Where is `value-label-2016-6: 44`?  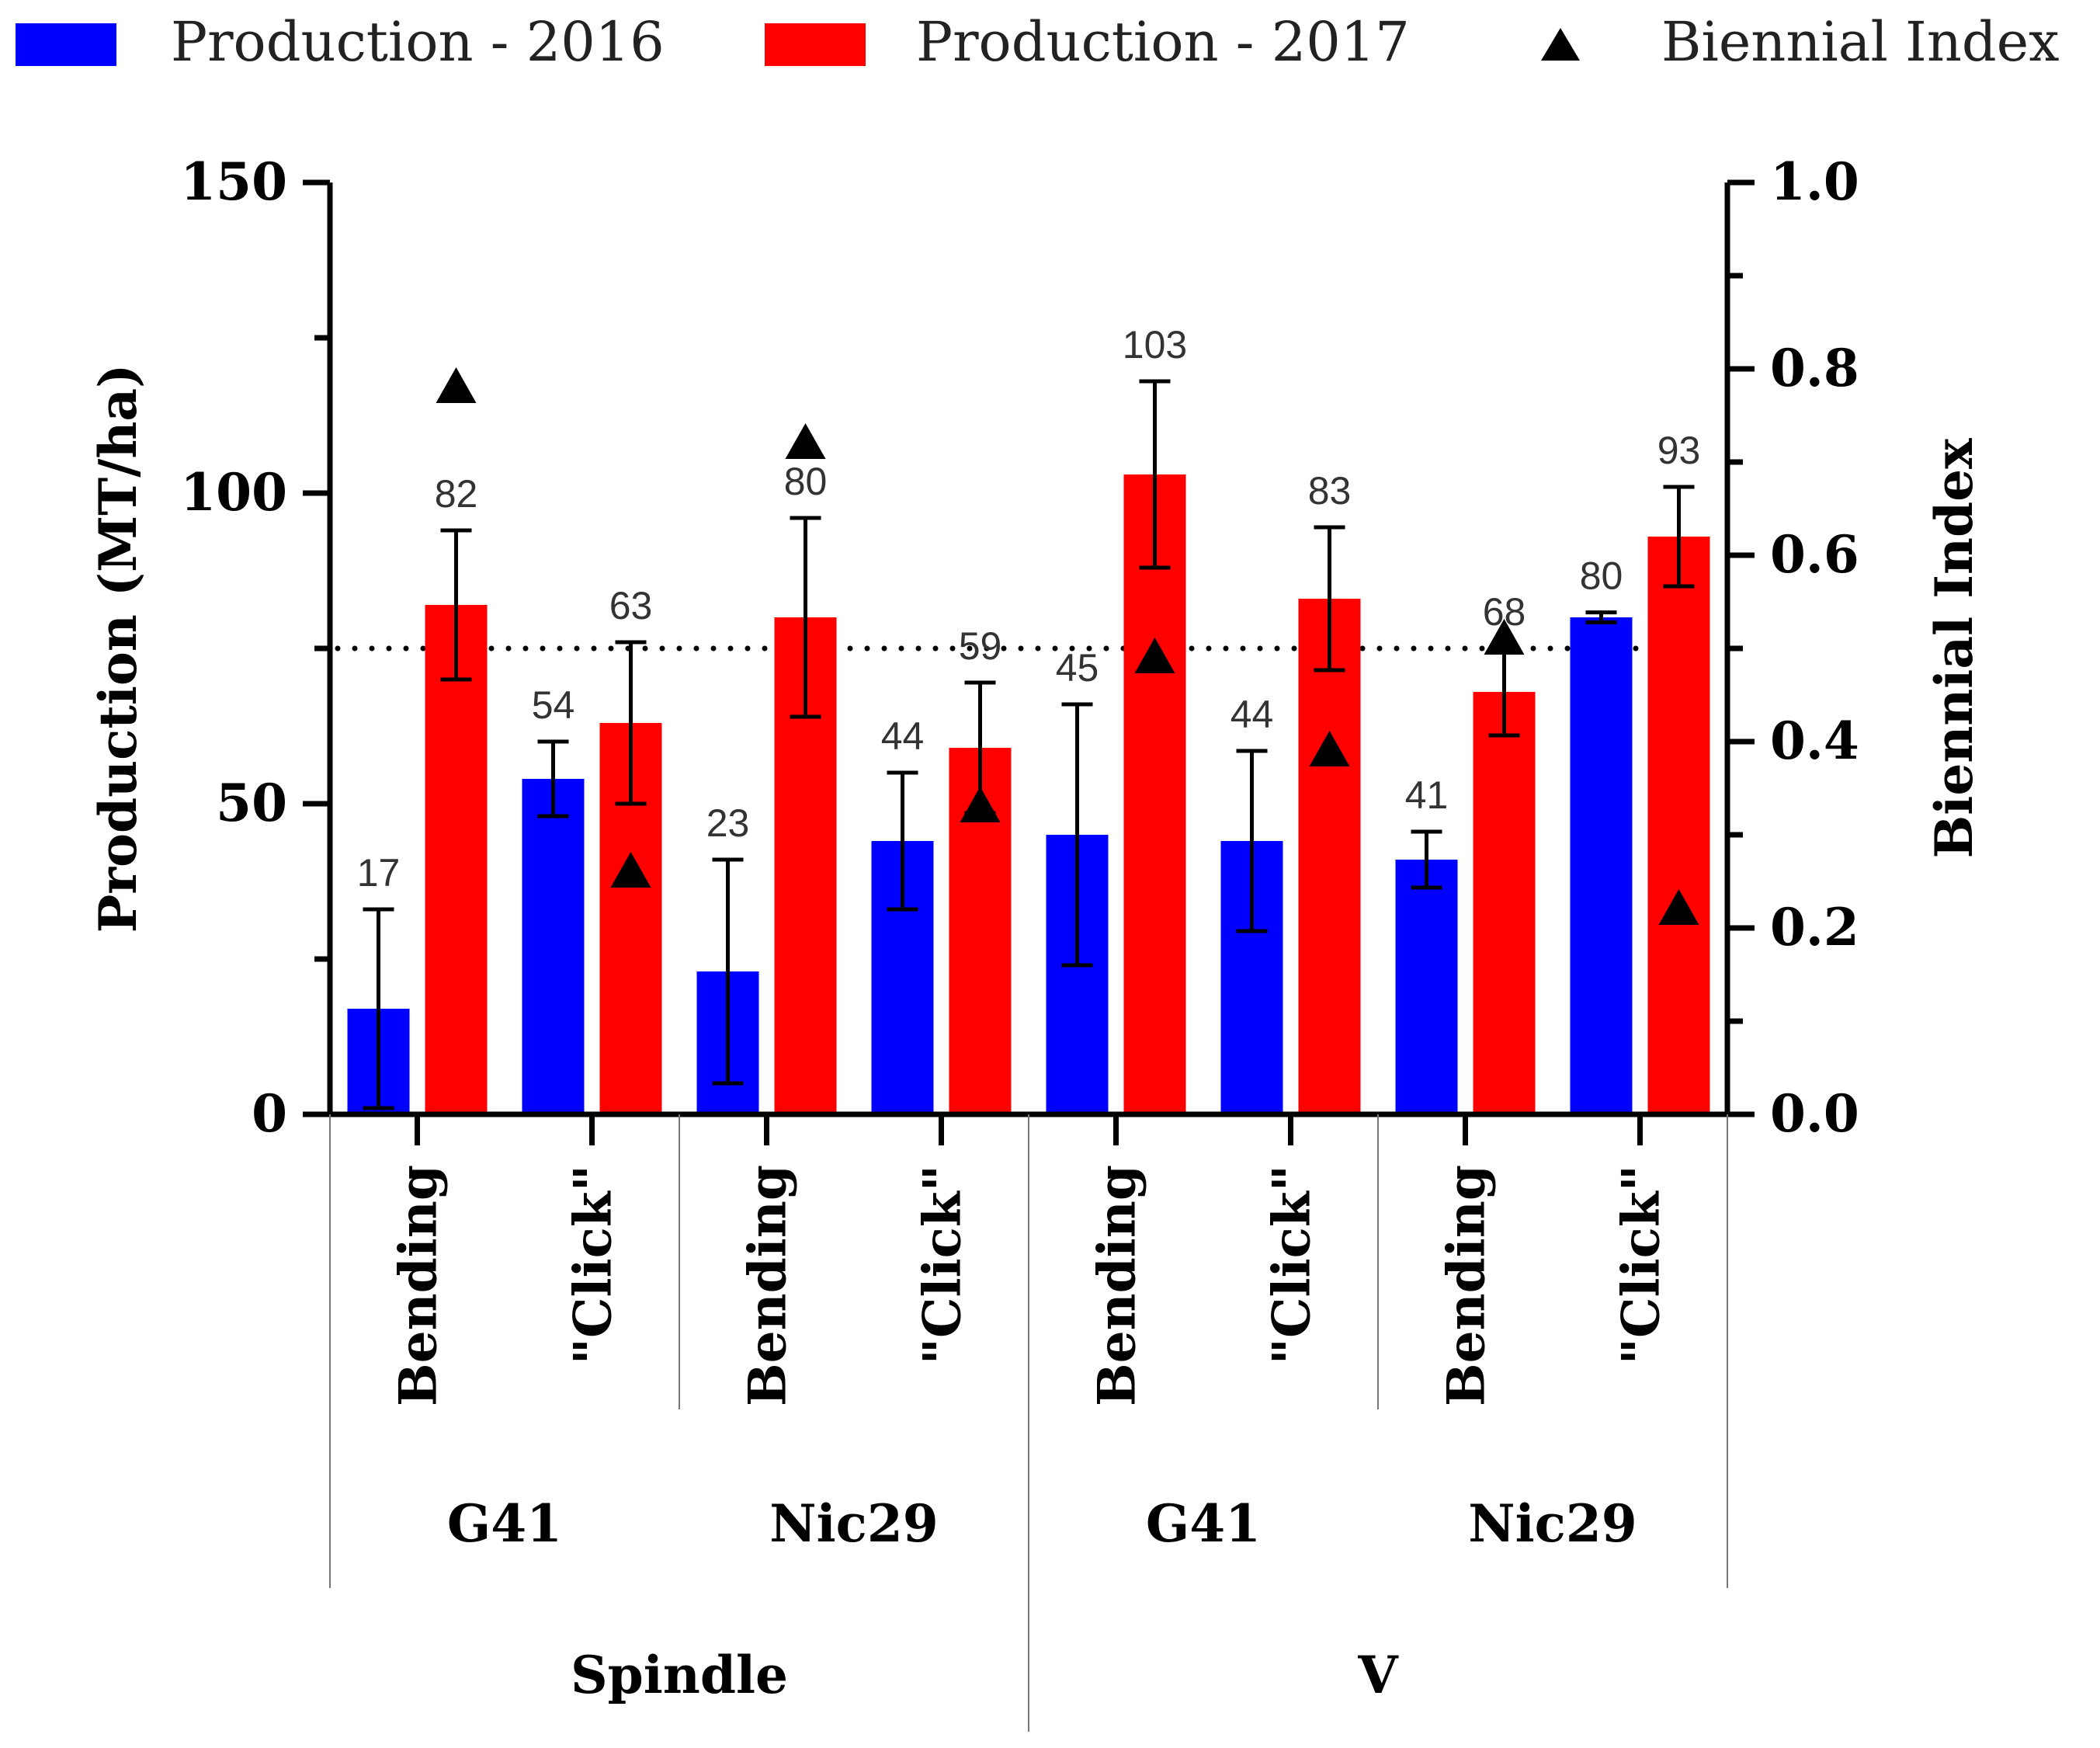 value-label-2016-6: 44 is located at coordinates (1252, 714).